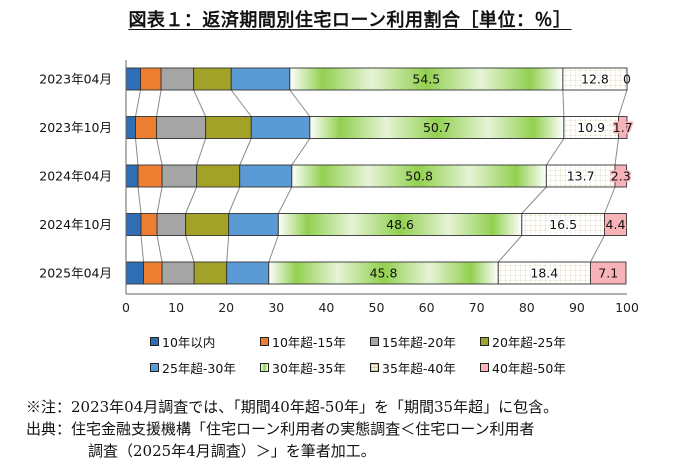 The width and height of the screenshot is (700, 470). What do you see at coordinates (627, 307) in the screenshot?
I see `x-tick-label: 100` at bounding box center [627, 307].